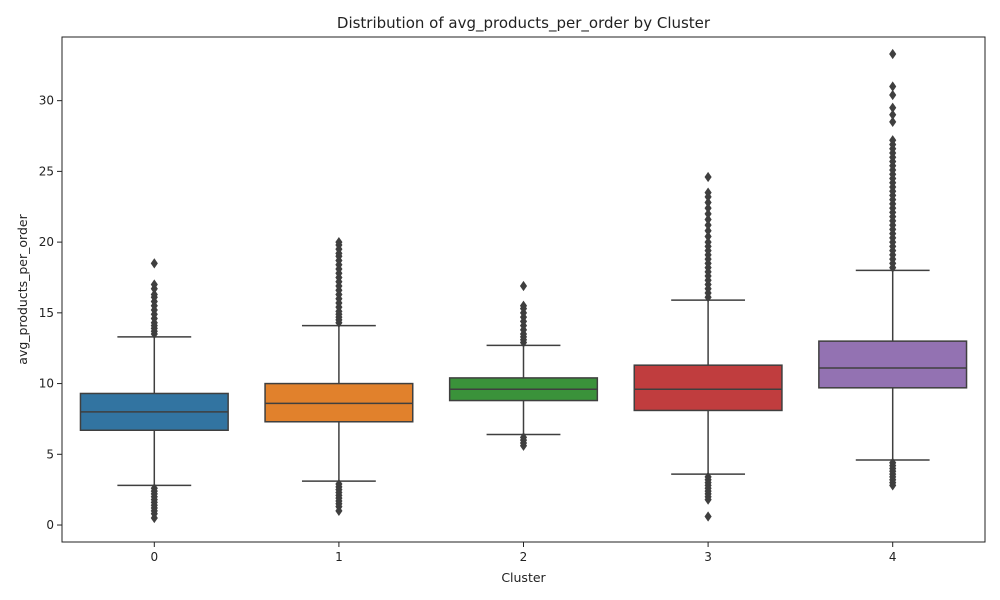  Describe the element at coordinates (893, 557) in the screenshot. I see `x-tick-label: 4` at that location.